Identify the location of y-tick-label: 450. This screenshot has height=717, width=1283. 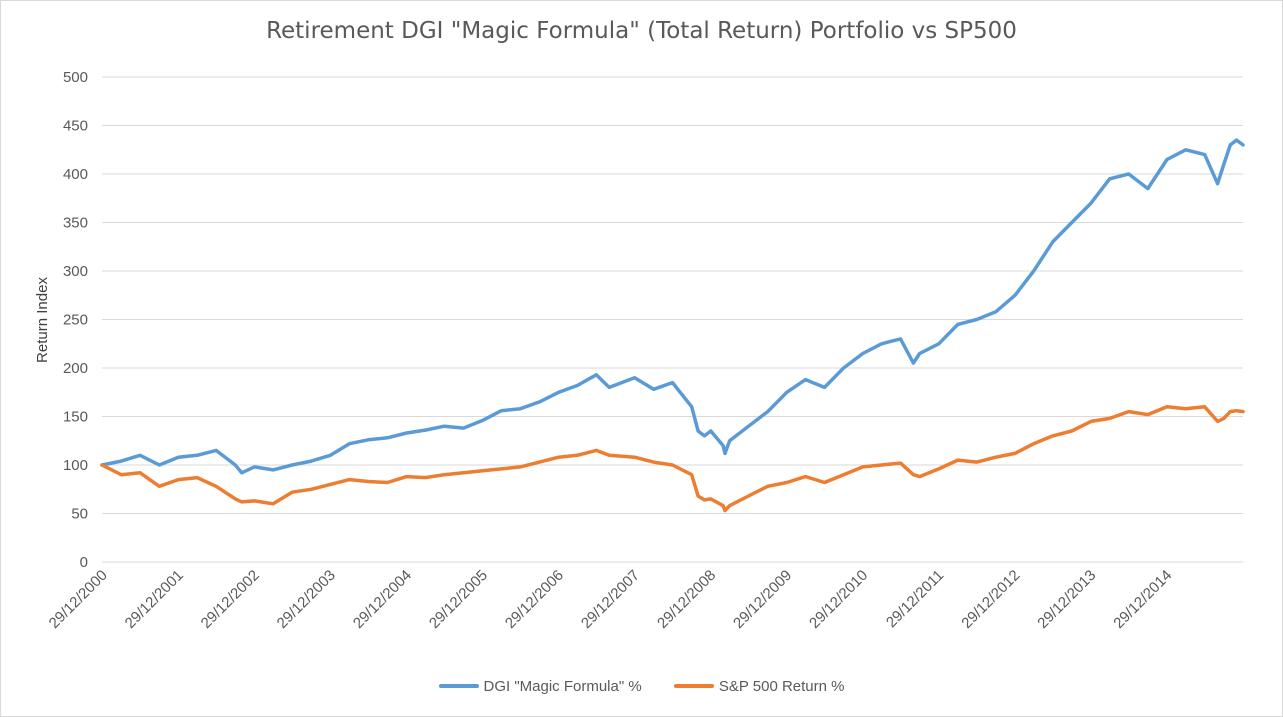
(75, 126).